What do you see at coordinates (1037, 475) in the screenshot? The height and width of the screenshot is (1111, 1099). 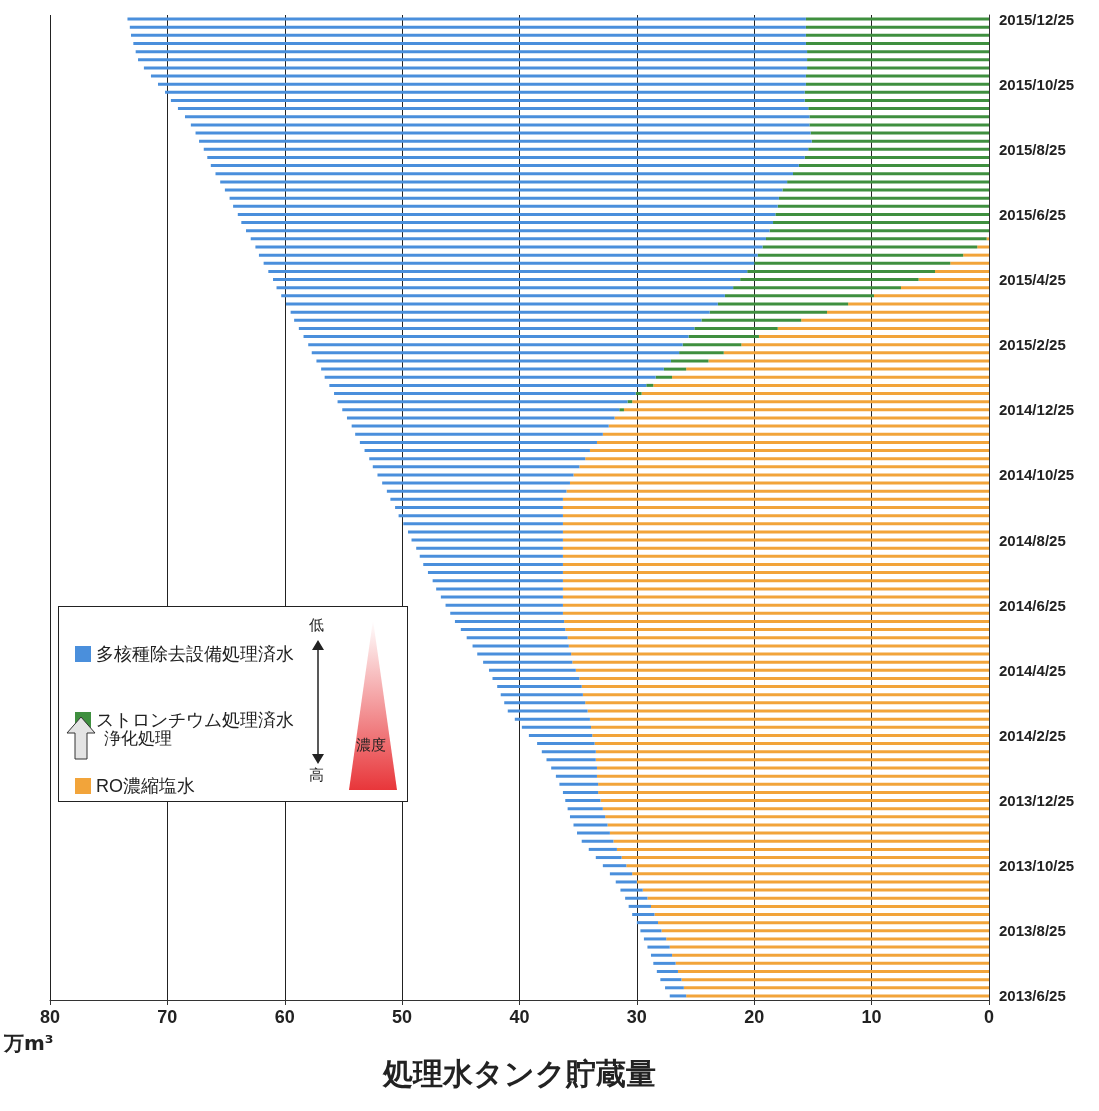 I see `y-tick-label: 2014/10/25` at bounding box center [1037, 475].